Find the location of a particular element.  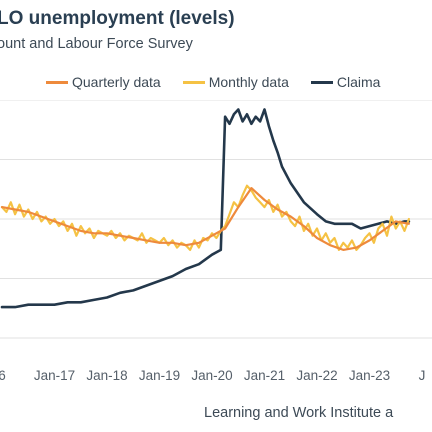

x-tick-label: Jan-17 is located at coordinates (54, 375).